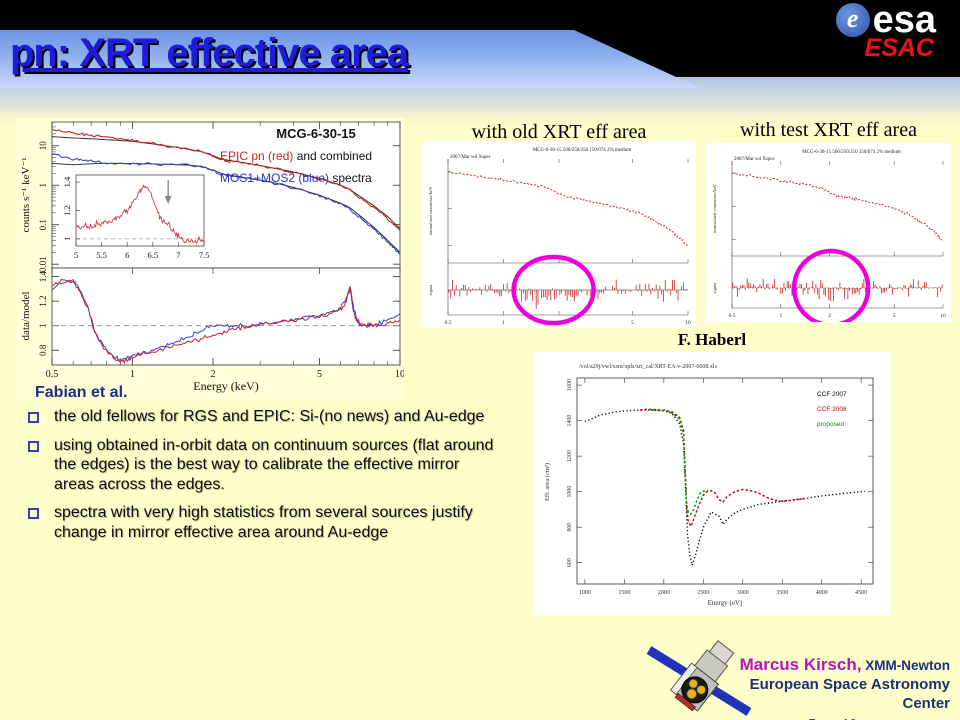 This screenshot has width=960, height=720. What do you see at coordinates (26, 194) in the screenshot?
I see `svg-text: counts s⁻¹ keV⁻¹` at bounding box center [26, 194].